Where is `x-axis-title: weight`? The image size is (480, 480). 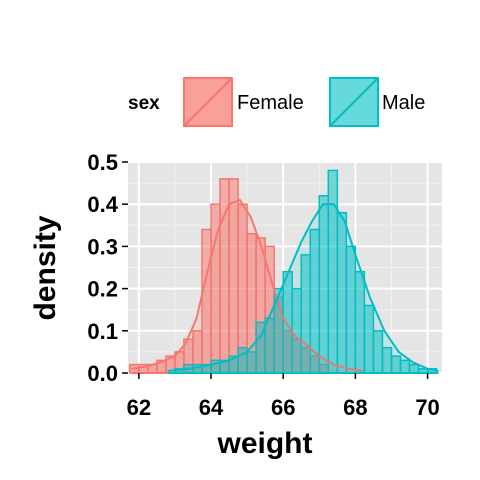 x-axis-title: weight is located at coordinates (265, 443).